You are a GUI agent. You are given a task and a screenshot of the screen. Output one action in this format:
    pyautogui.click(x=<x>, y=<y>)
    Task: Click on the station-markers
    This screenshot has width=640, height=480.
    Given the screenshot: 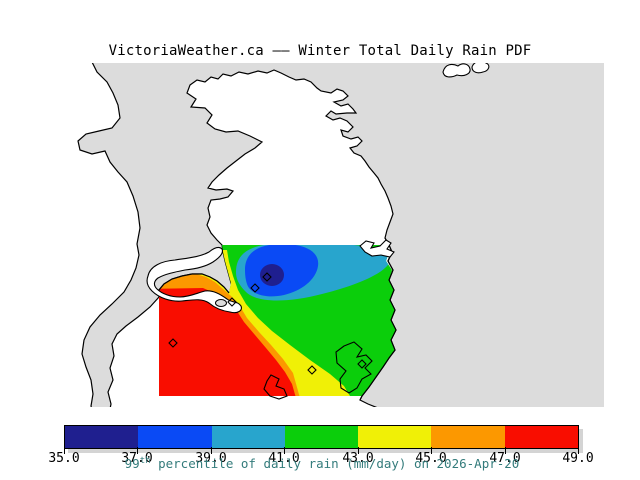 What is the action you would take?
    pyautogui.click(x=267, y=323)
    